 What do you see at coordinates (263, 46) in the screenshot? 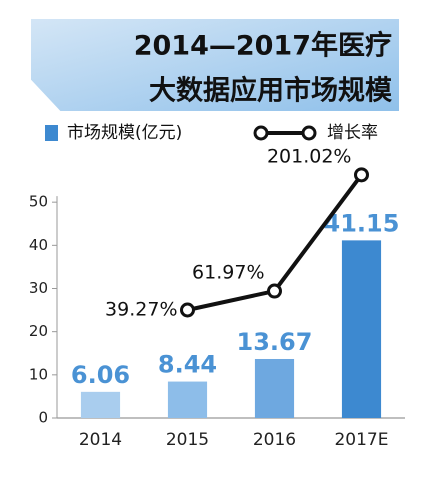
I see `chart-title: 2014—2017年医疗` at bounding box center [263, 46].